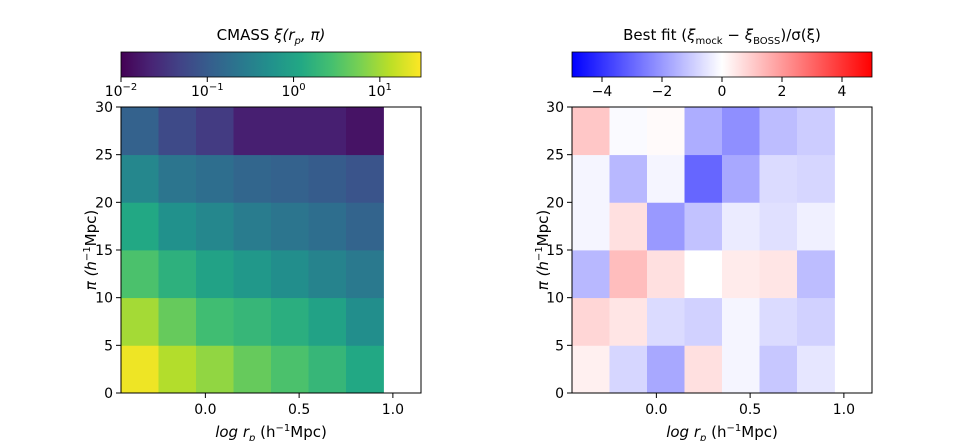  Describe the element at coordinates (559, 394) in the screenshot. I see `right-y-tick-label: 0` at that location.